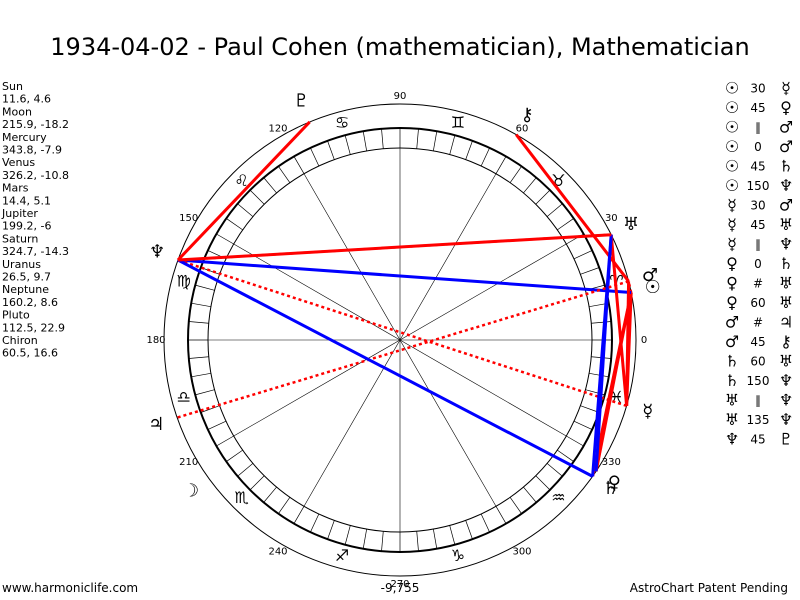 The height and width of the screenshot is (600, 800). I want to click on planet-lat: 16.6, so click(46, 353).